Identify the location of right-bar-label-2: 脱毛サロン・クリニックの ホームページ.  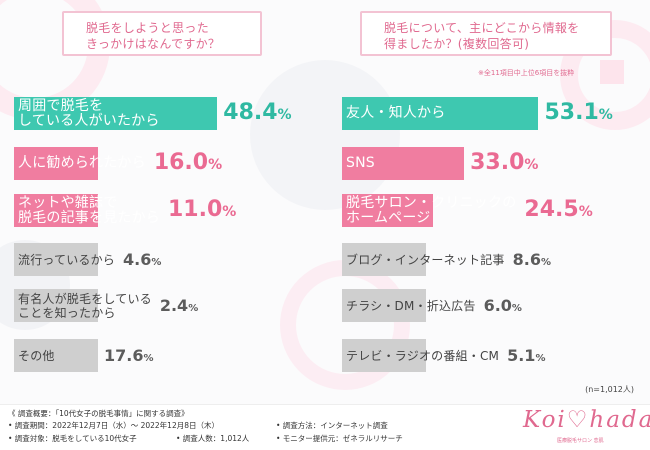
(431, 210).